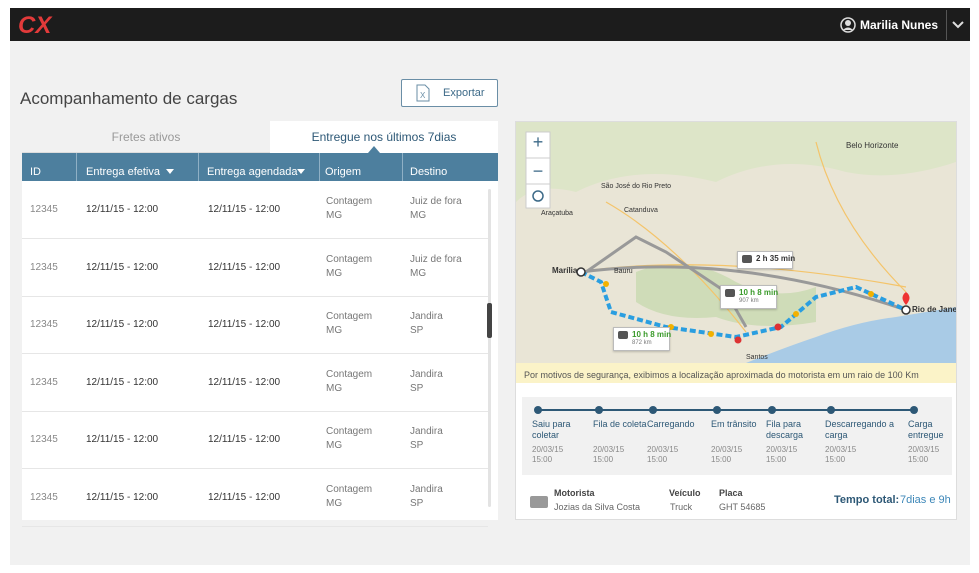  Describe the element at coordinates (671, 424) in the screenshot. I see `step-label: Carregando` at that location.